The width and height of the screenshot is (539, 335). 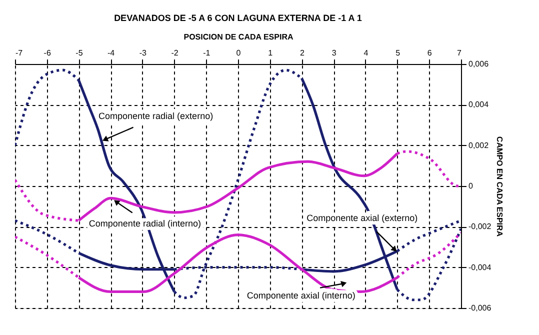 What do you see at coordinates (479, 145) in the screenshot?
I see `y-tick-label: 0,002` at bounding box center [479, 145].